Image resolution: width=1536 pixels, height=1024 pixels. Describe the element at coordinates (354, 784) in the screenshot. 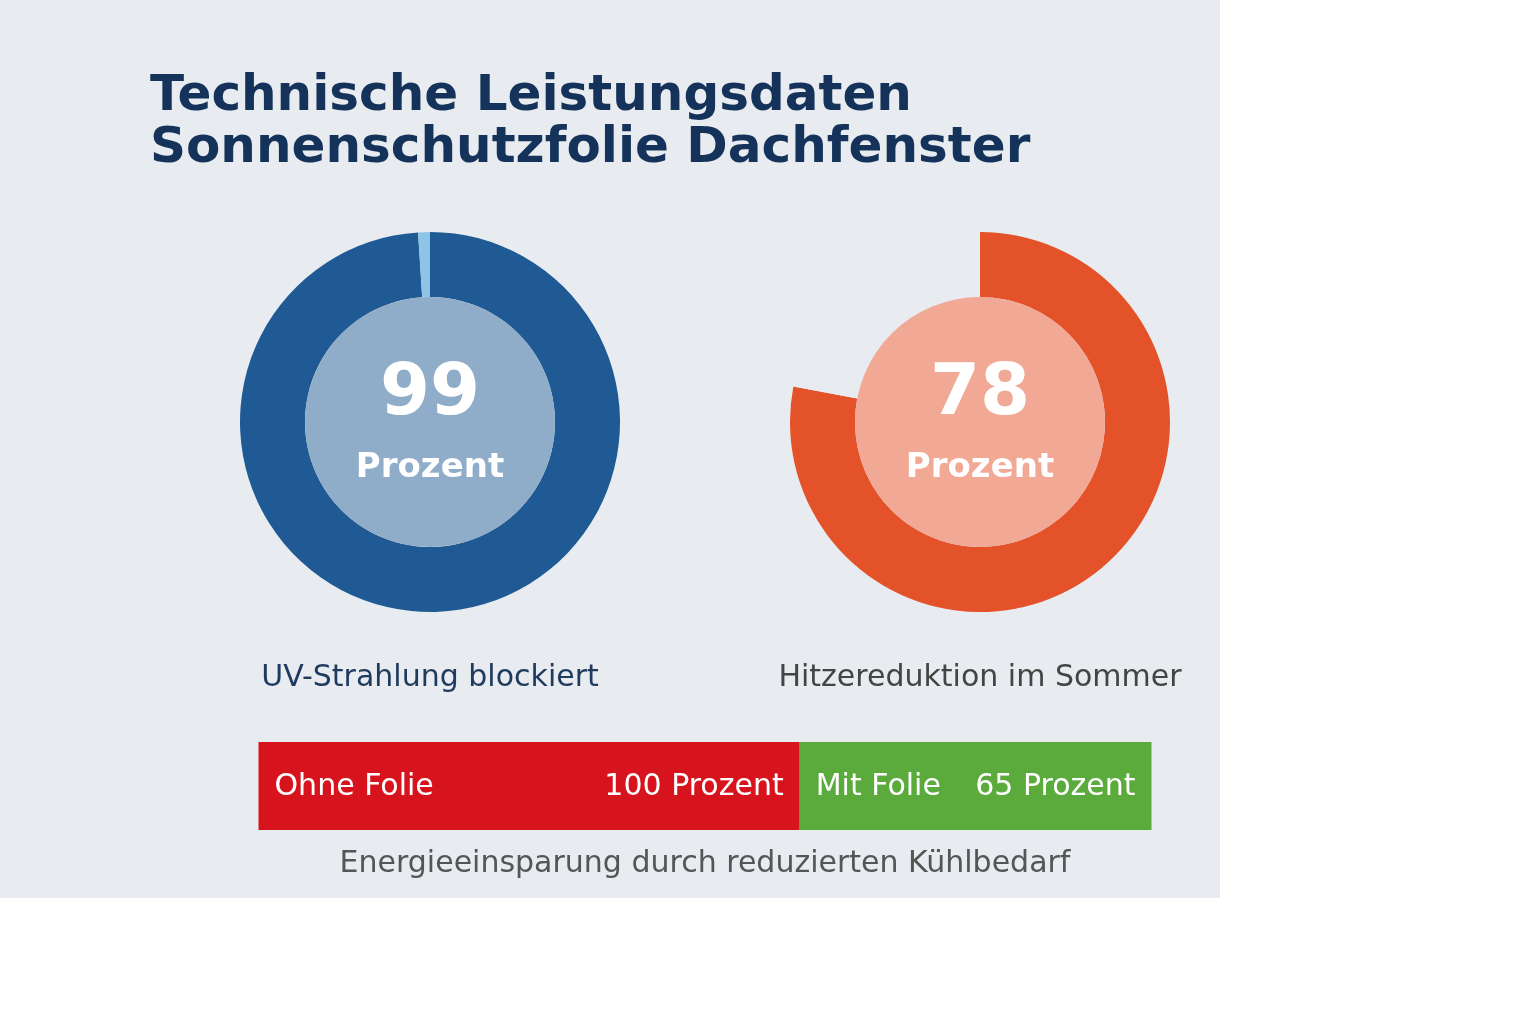

I see `series-label: Ohne Folie` at that location.